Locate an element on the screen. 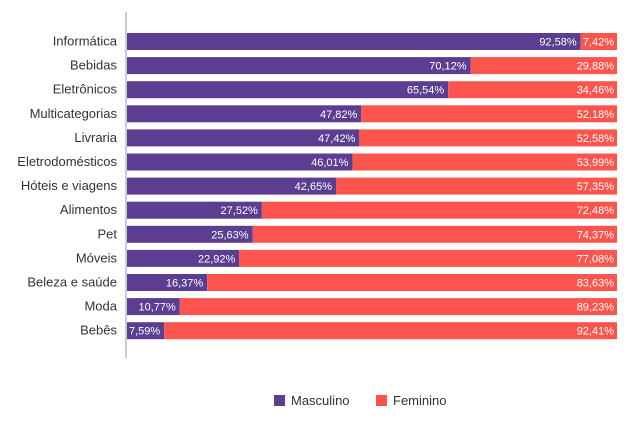 This screenshot has width=639, height=424. data-label-feminino: 83,63% is located at coordinates (596, 284).